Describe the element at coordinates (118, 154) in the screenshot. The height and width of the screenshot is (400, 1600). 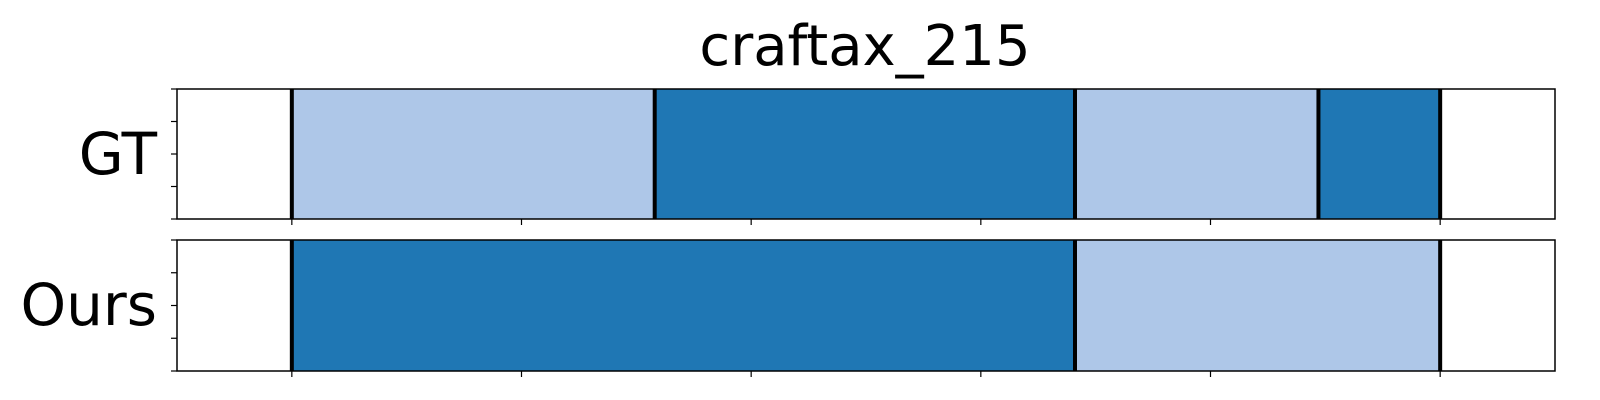
I see `row-label-gt: GT` at that location.